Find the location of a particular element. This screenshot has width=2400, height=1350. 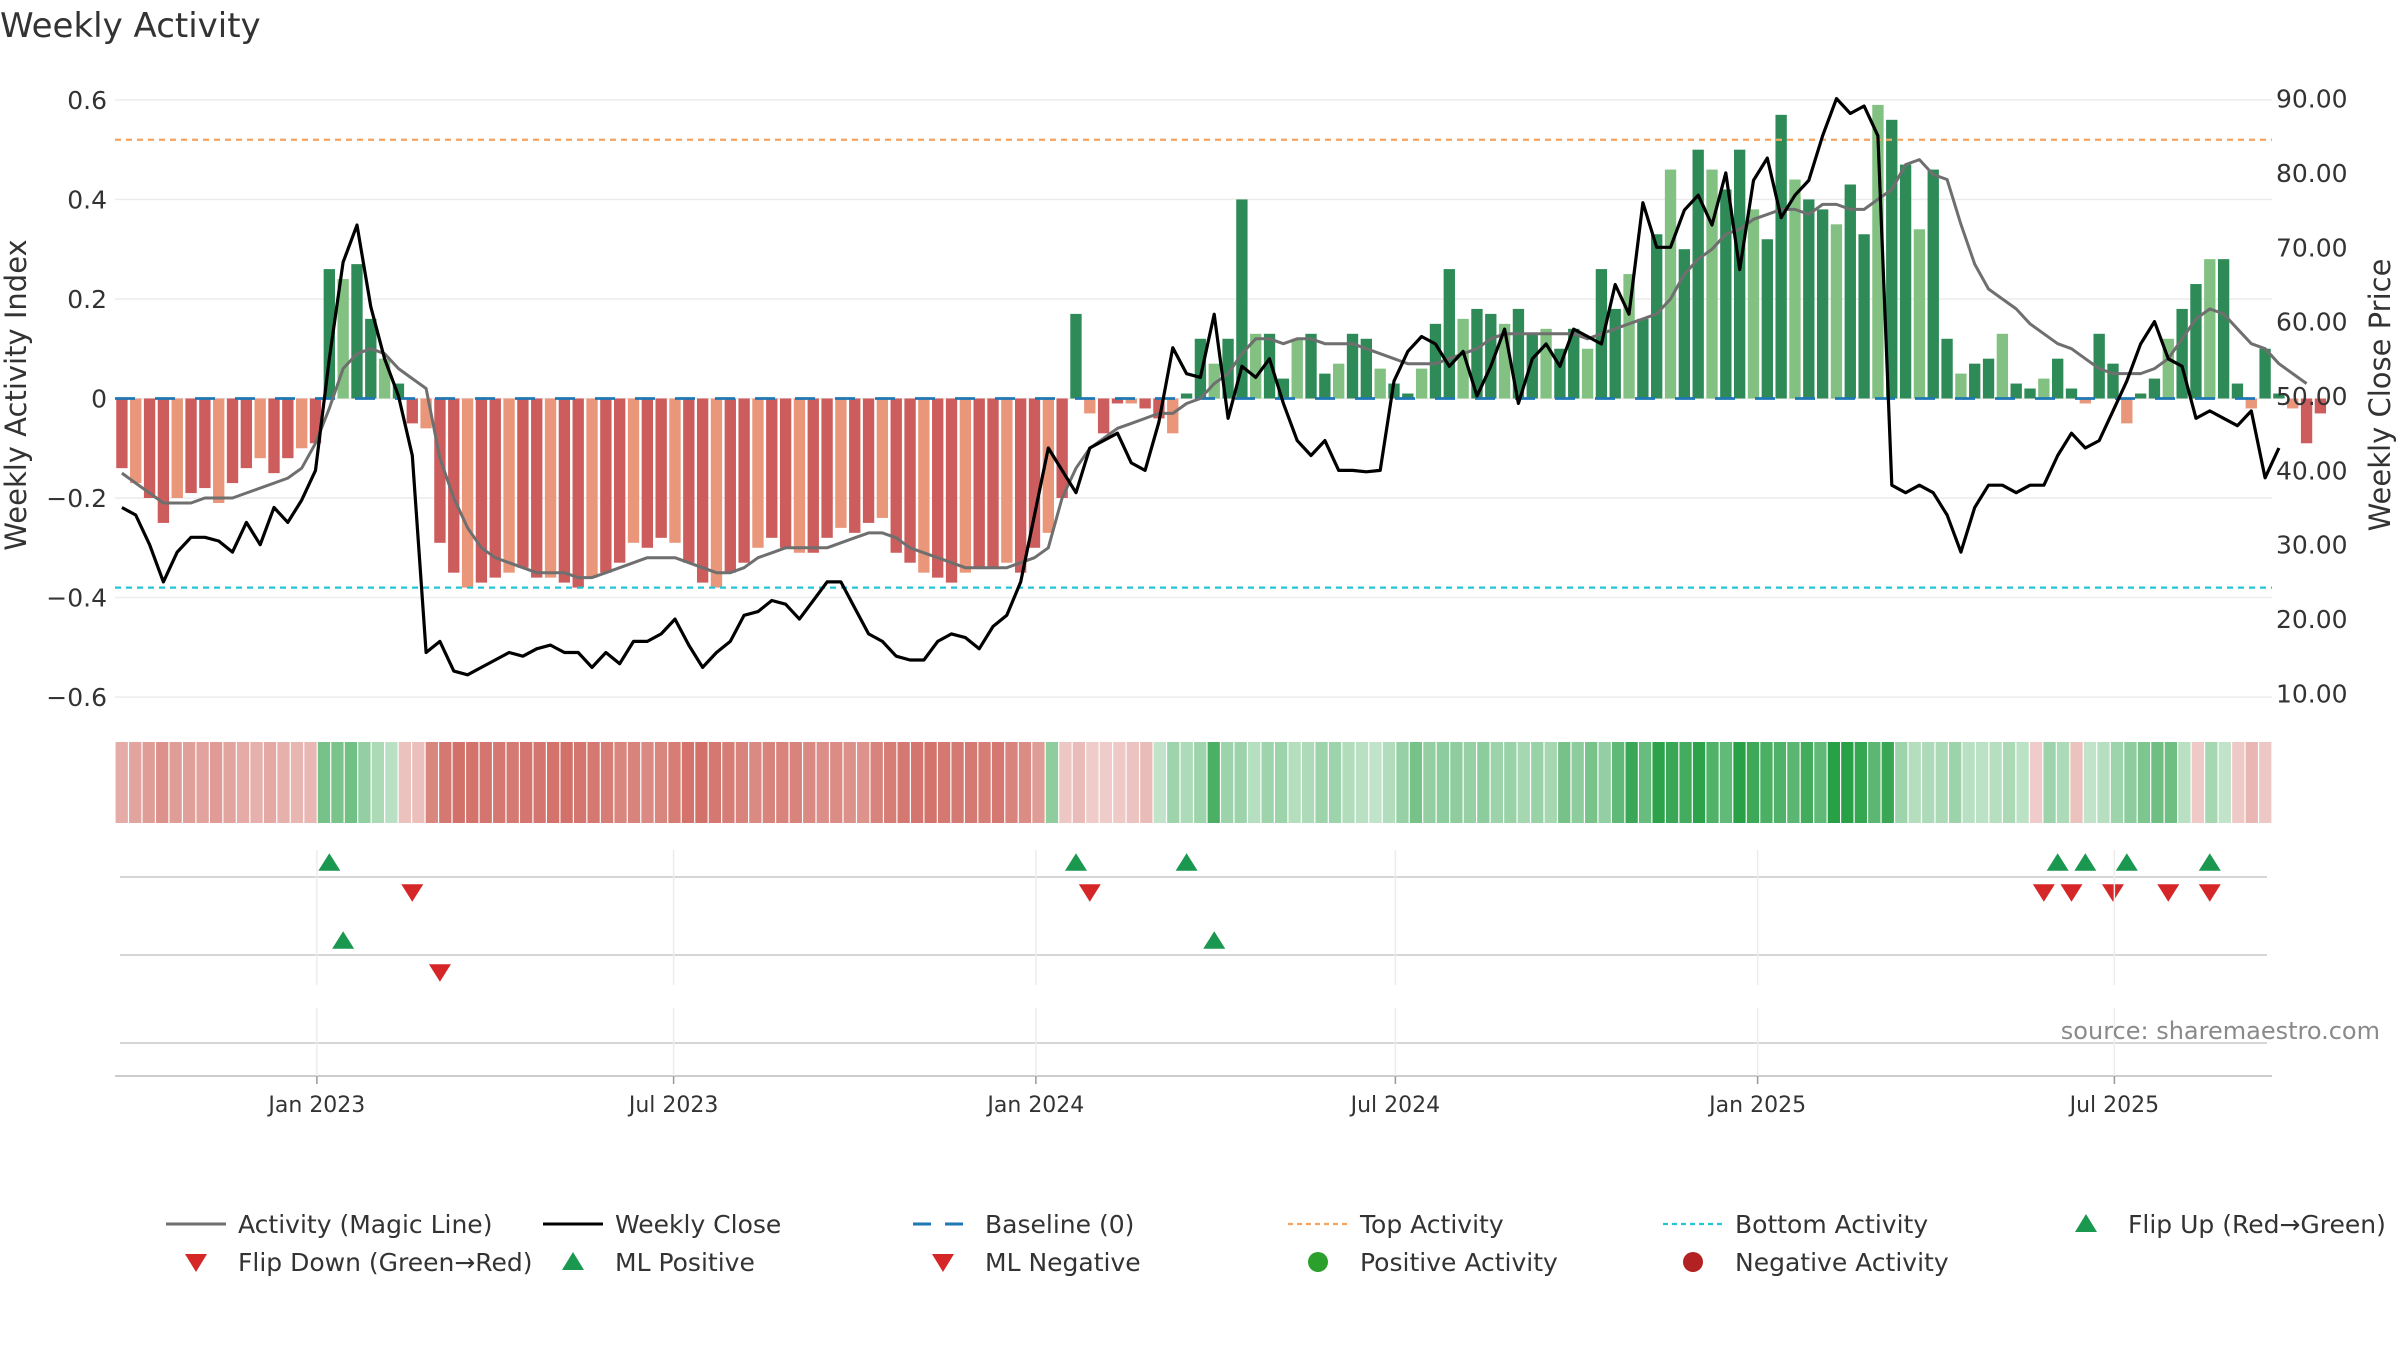

x-tick-label: Jul 2024 is located at coordinates (1395, 1105).